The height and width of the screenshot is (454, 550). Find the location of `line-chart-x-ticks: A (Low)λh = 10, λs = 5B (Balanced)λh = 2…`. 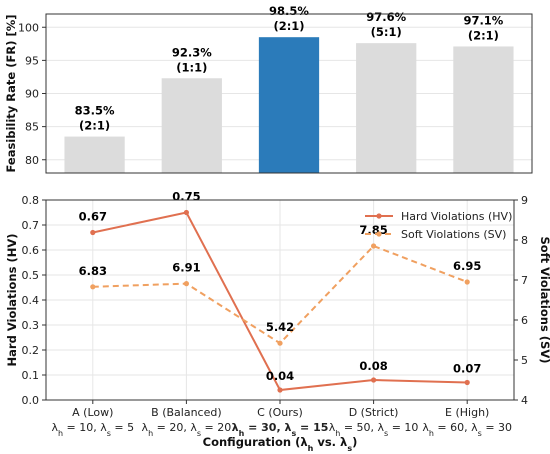

line-chart-x-ticks: A (Low)λh = 10, λs = 5B (Balanced)λh = 2… is located at coordinates (281, 419).